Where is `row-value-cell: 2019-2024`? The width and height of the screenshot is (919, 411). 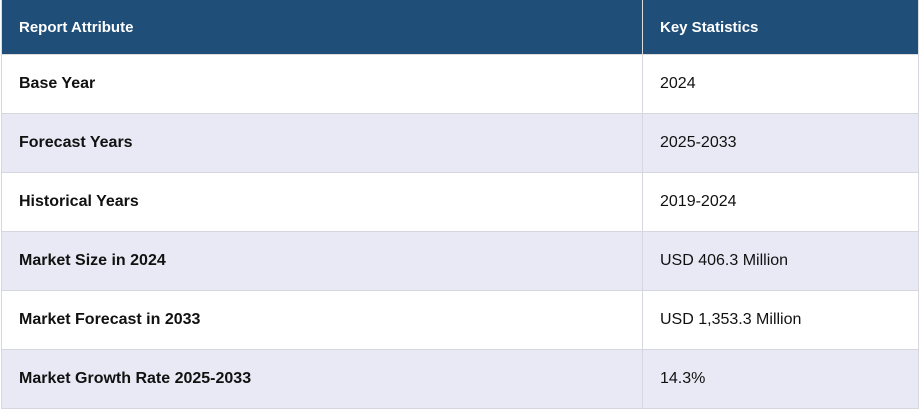 row-value-cell: 2019-2024 is located at coordinates (780, 202).